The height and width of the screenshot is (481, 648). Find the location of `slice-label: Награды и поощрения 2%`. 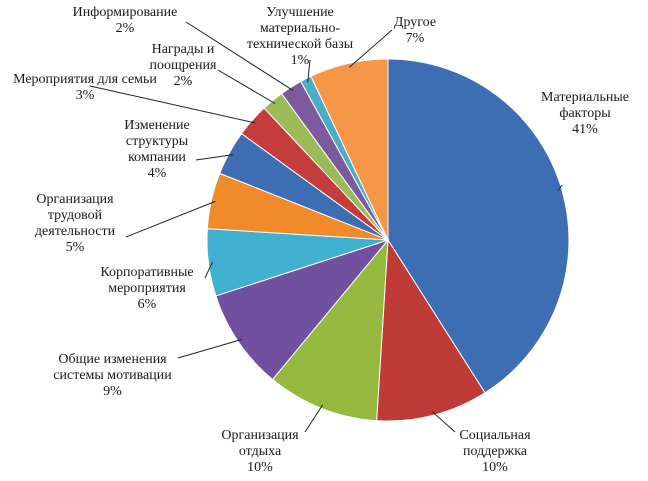

slice-label: Награды и поощрения 2% is located at coordinates (183, 66).